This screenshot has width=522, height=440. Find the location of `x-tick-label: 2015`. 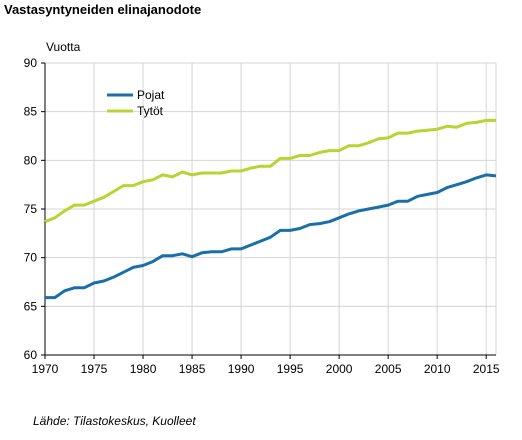

x-tick-label: 2015 is located at coordinates (486, 369).